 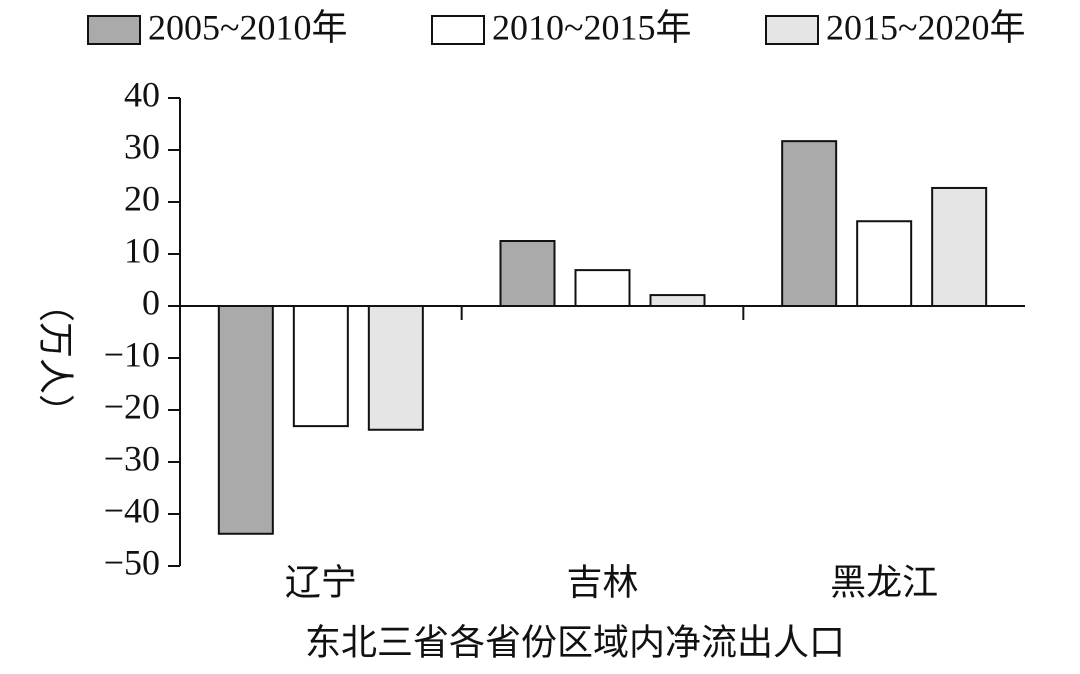 What do you see at coordinates (321, 582) in the screenshot?
I see `x-tick-label: 辽宁` at bounding box center [321, 582].